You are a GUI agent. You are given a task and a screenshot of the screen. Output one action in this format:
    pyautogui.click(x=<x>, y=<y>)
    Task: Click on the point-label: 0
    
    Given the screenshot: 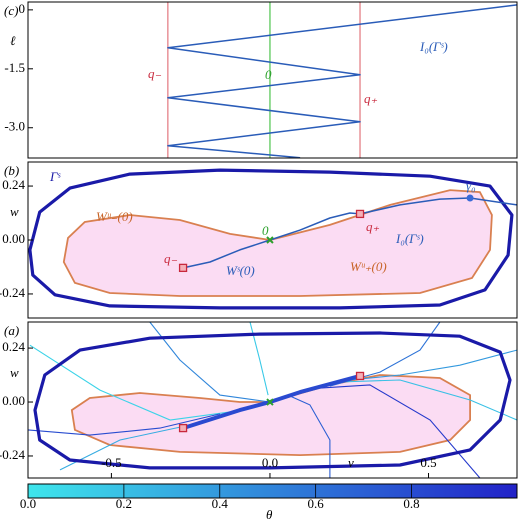 What is the action you would take?
    pyautogui.click(x=265, y=230)
    